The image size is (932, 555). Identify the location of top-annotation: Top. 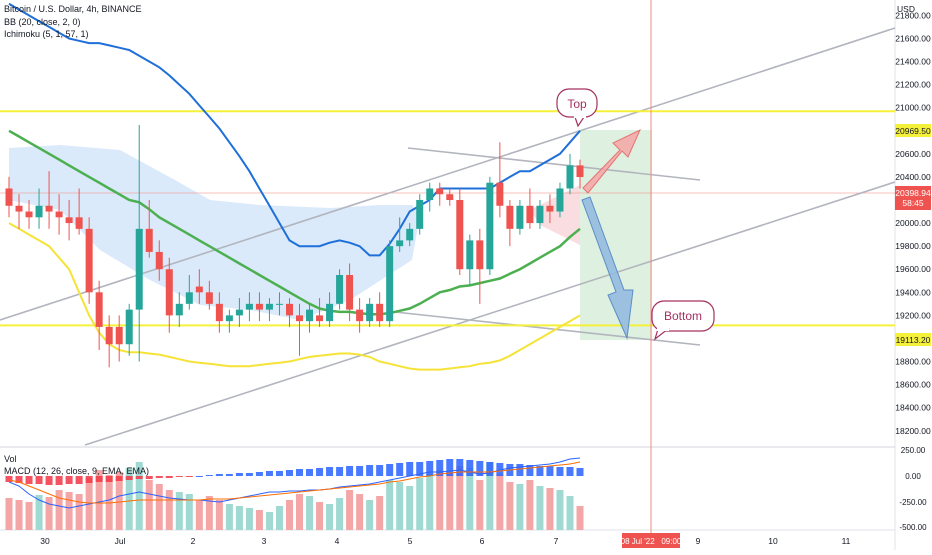
(577, 108).